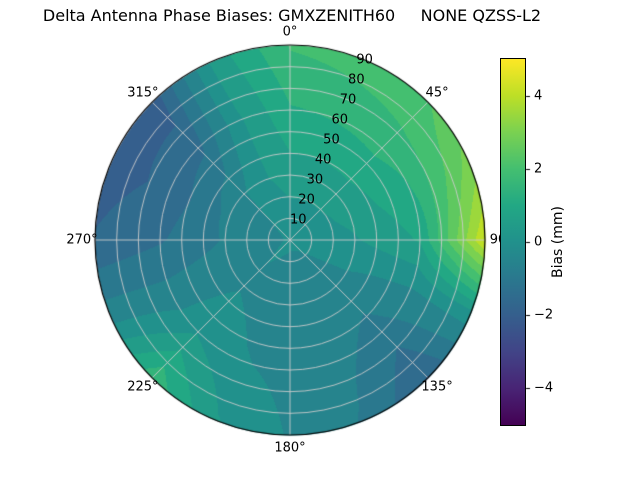 The image size is (640, 480). What do you see at coordinates (348, 100) in the screenshot?
I see `radial-tick-label: 70` at bounding box center [348, 100].